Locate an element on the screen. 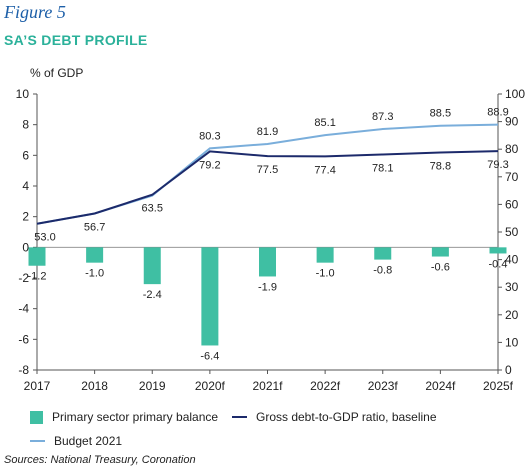 The height and width of the screenshot is (474, 526). x-tick-label: 2025f is located at coordinates (498, 386).